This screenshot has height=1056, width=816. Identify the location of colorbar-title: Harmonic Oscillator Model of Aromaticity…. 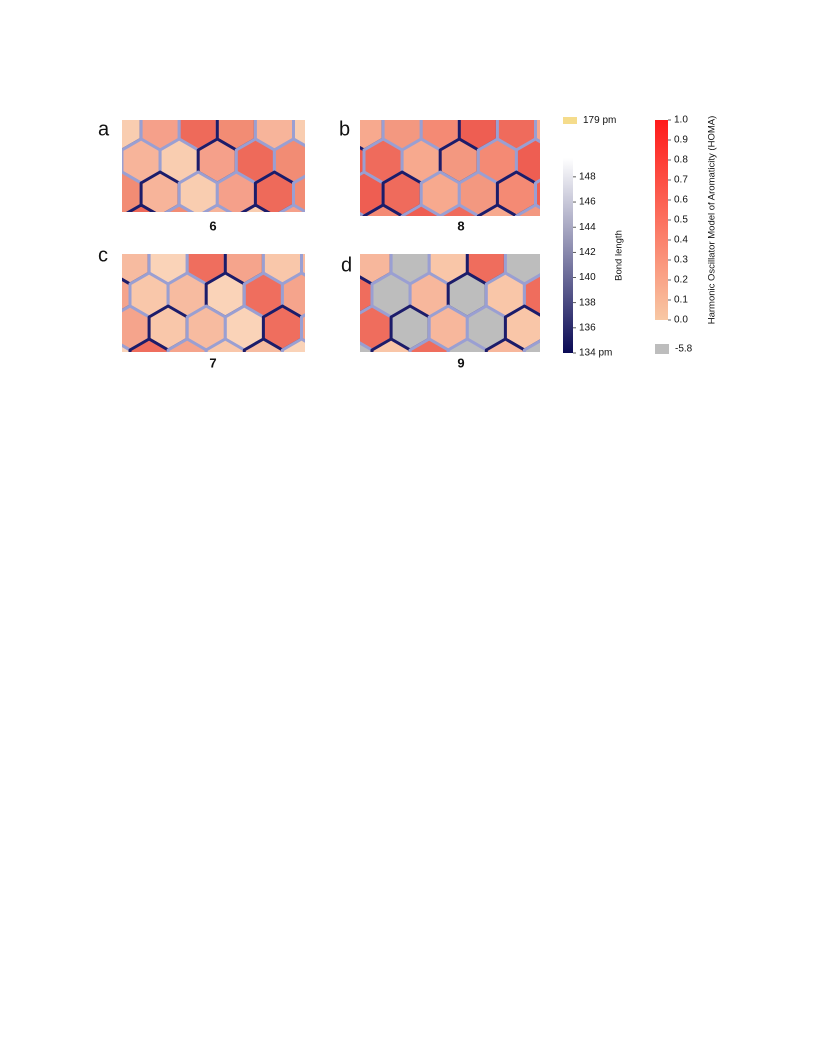
(712, 220).